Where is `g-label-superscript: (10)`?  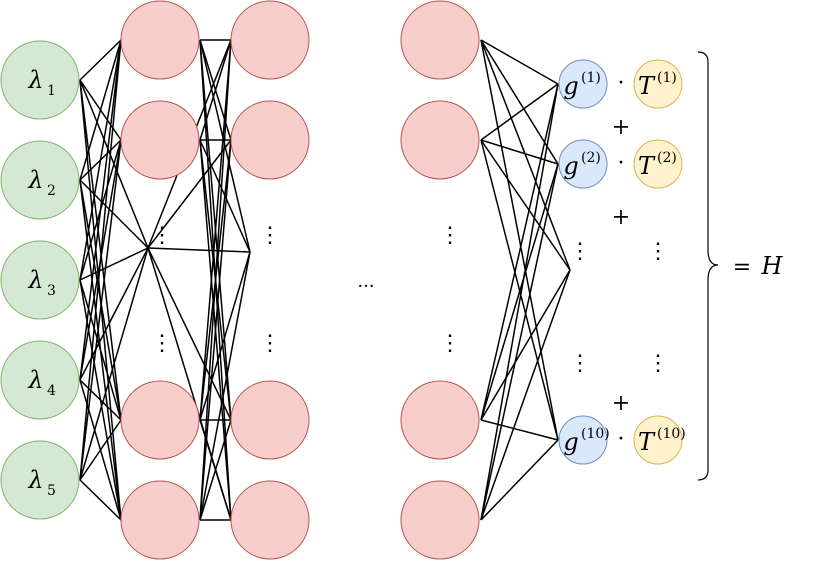 g-label-superscript: (10) is located at coordinates (595, 434).